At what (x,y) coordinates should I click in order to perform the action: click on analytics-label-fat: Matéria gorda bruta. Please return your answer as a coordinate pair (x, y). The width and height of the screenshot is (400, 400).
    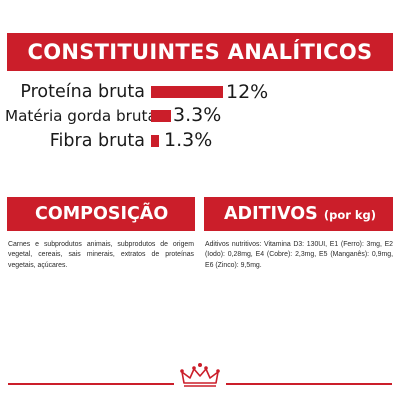
    Looking at the image, I should click on (81, 116).